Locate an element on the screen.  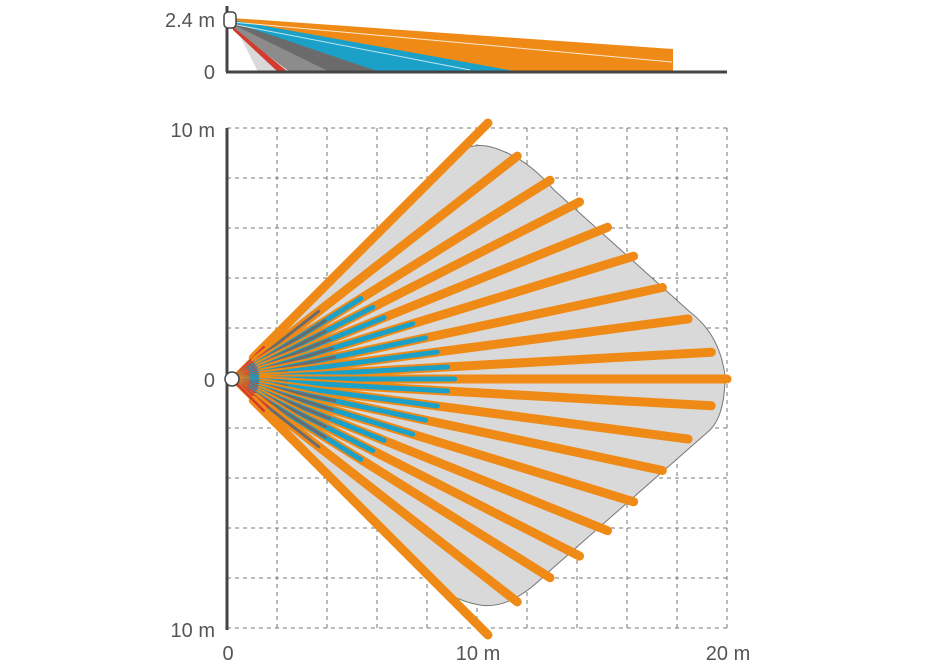
side-view-sensor-icon is located at coordinates (230, 20).